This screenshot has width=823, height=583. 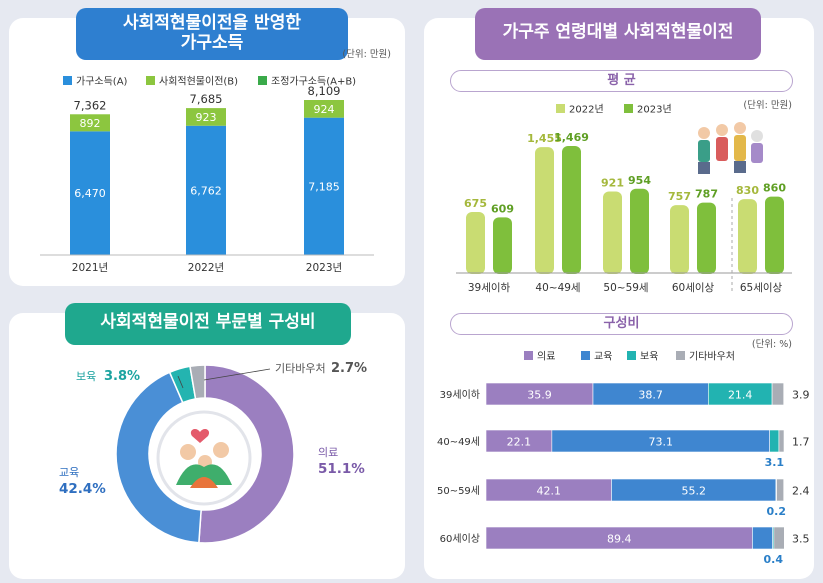 I want to click on income-value-b-2: 924, so click(x=324, y=109).